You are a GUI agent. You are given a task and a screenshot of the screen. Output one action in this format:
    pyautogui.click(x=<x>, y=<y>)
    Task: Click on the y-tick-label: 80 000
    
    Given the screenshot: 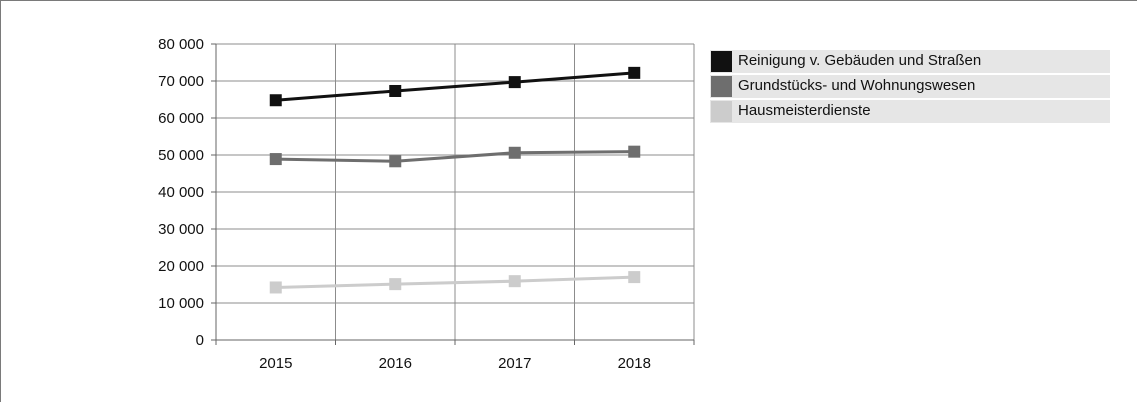 What is the action you would take?
    pyautogui.click(x=181, y=44)
    